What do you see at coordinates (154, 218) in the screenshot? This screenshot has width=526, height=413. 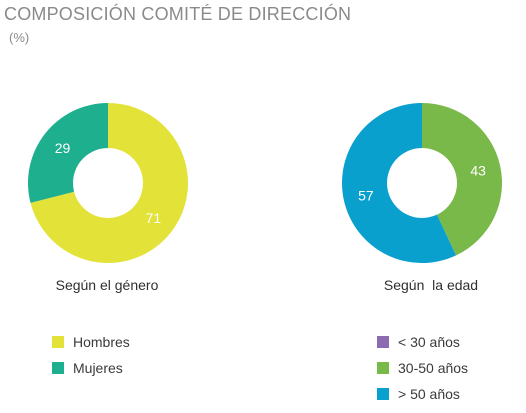 I see `gender-value-label-0: 71` at bounding box center [154, 218].